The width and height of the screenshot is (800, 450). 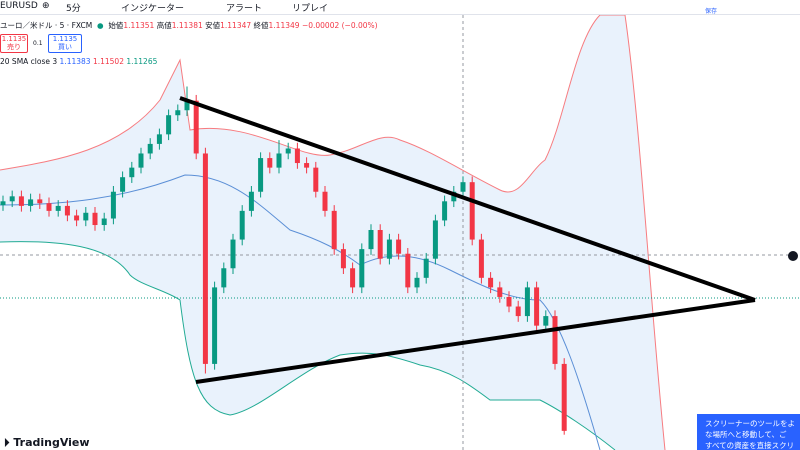 What do you see at coordinates (142, 61) in the screenshot?
I see `ind-value: 1.11265` at bounding box center [142, 61].